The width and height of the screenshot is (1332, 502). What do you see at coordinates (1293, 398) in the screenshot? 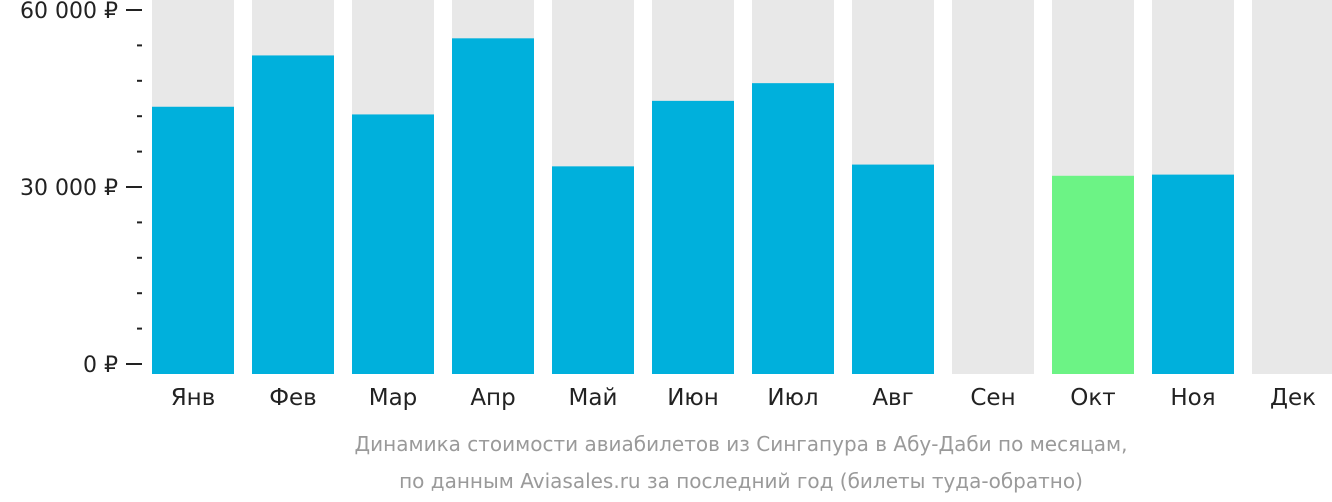
I see `month-label-12: Дек` at bounding box center [1293, 398].